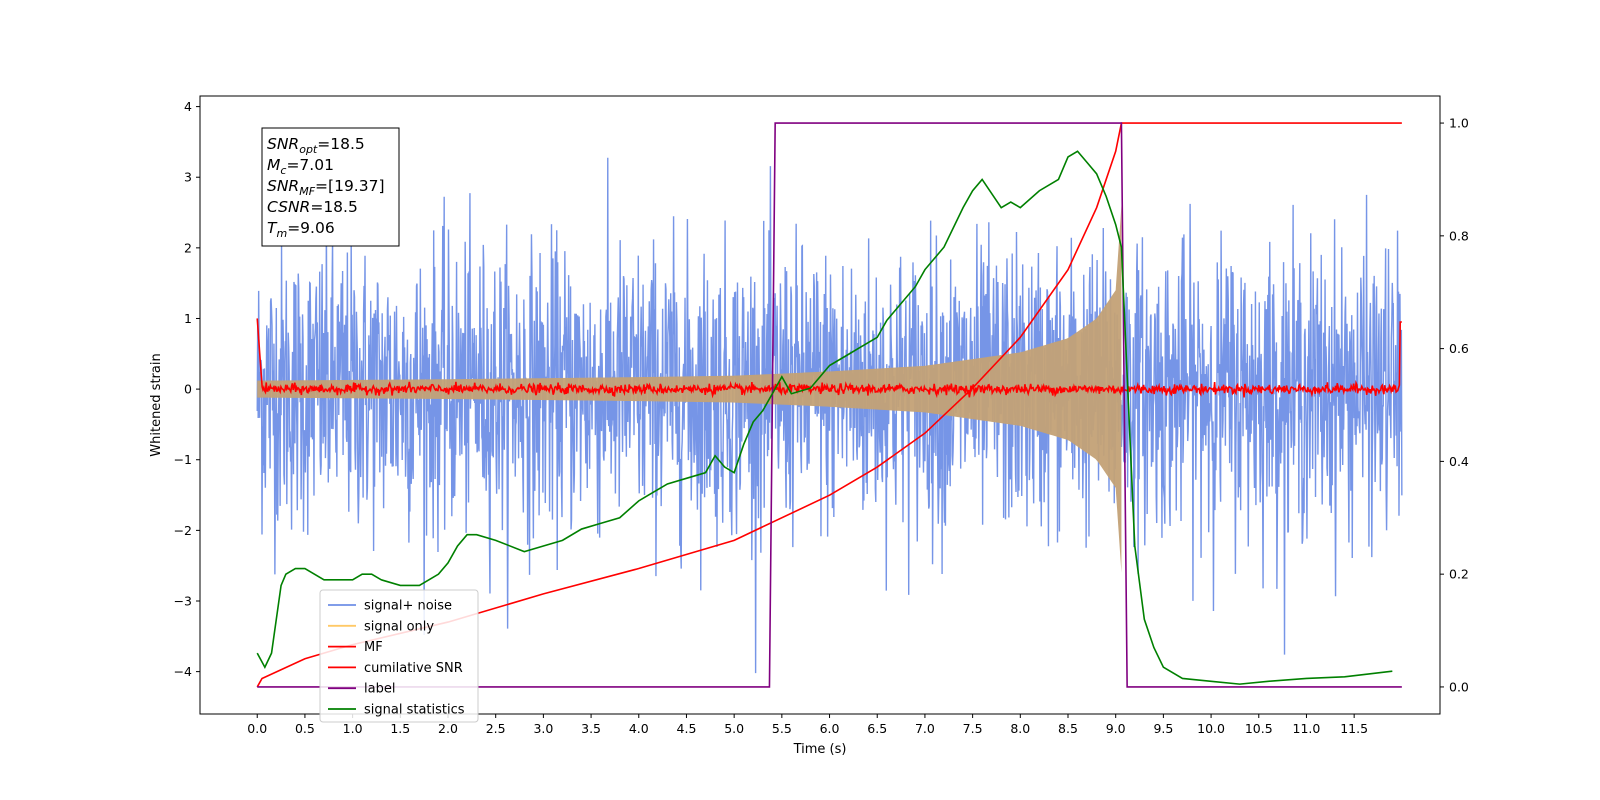 The height and width of the screenshot is (800, 1600). What do you see at coordinates (1163, 728) in the screenshot?
I see `x-tick-label: 9.5` at bounding box center [1163, 728].